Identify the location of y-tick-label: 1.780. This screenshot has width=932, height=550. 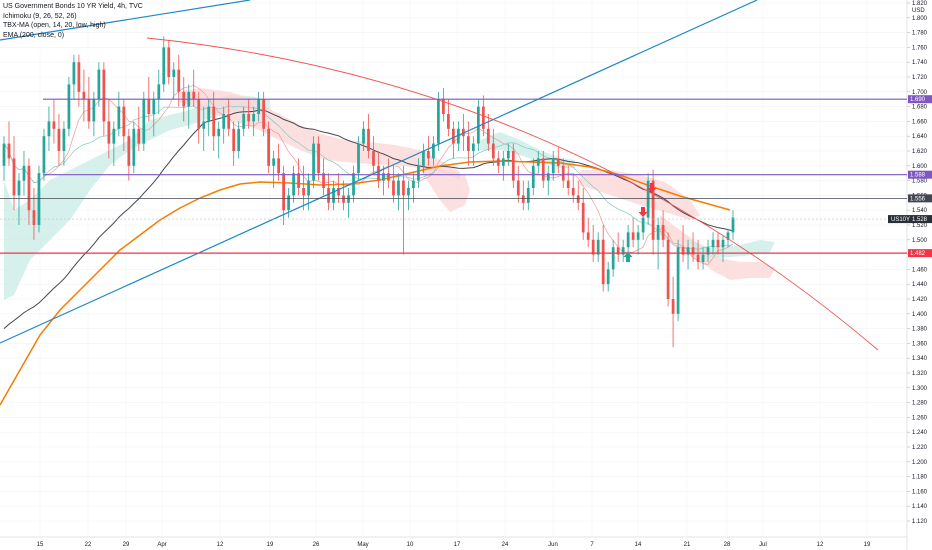
(920, 34).